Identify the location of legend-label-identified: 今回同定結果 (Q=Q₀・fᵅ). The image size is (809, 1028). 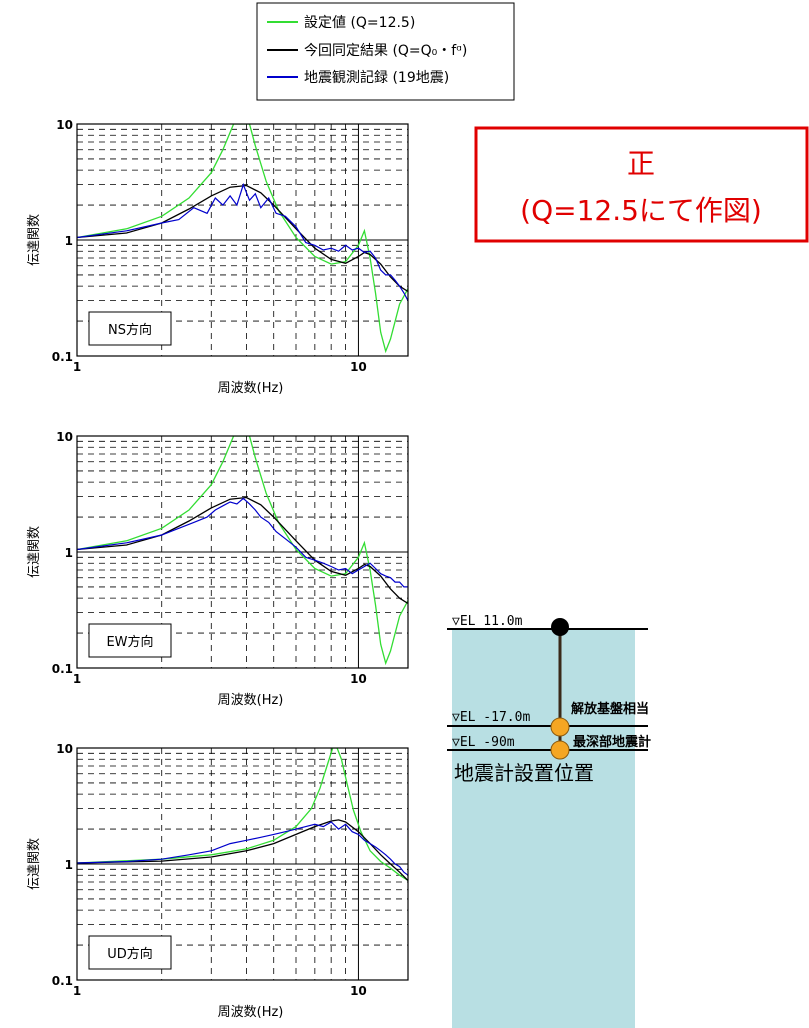
(385, 51).